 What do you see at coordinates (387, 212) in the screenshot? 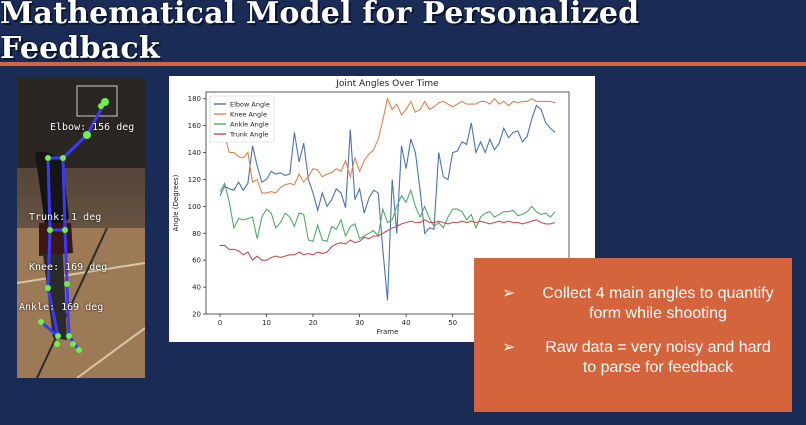
I see `series-line-ankle-angle` at bounding box center [387, 212].